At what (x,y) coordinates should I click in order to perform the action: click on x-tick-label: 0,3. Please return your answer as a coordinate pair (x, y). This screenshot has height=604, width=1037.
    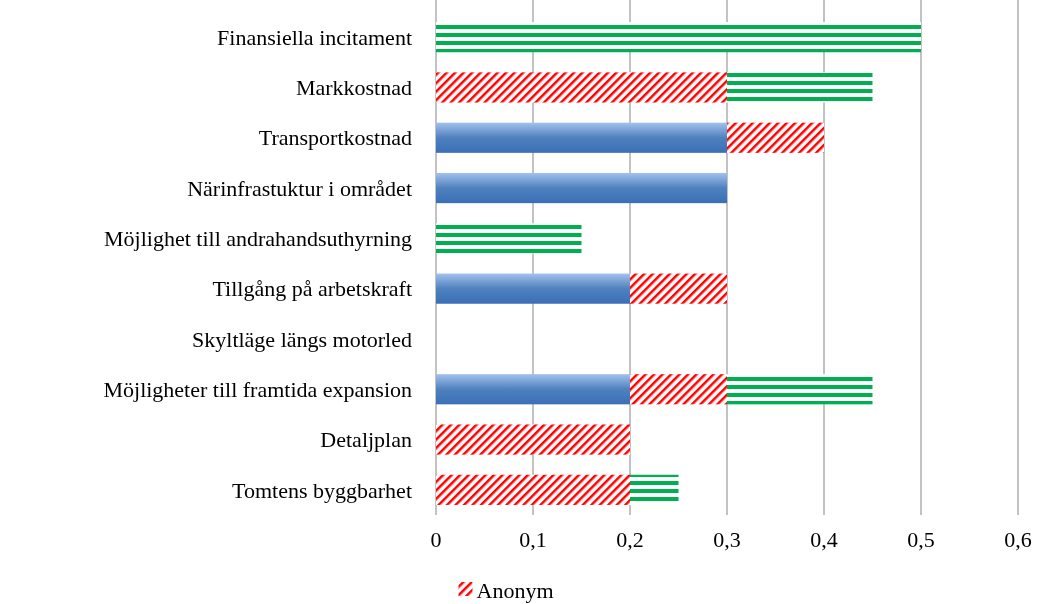
    Looking at the image, I should click on (727, 539).